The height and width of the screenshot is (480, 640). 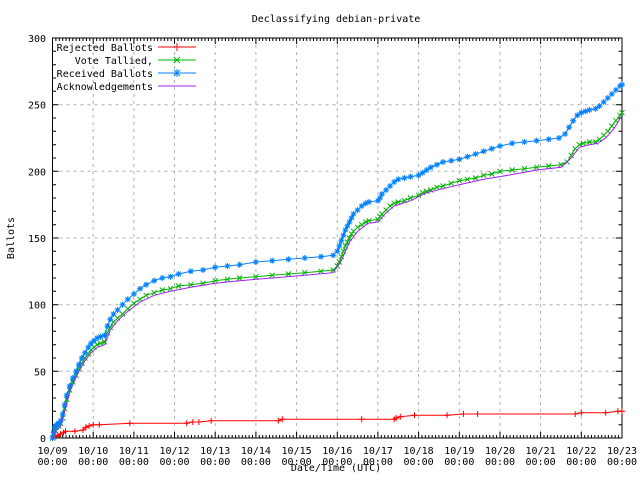 What do you see at coordinates (500, 451) in the screenshot?
I see `x-tick-date: 10/20` at bounding box center [500, 451].